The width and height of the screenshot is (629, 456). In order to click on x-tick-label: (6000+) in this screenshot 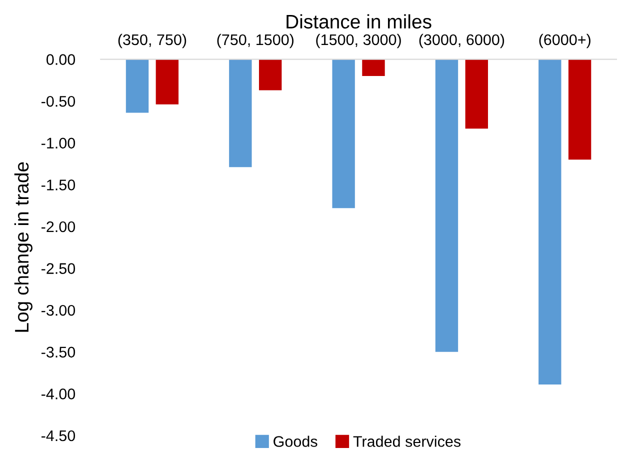, I will do `click(564, 41)`.